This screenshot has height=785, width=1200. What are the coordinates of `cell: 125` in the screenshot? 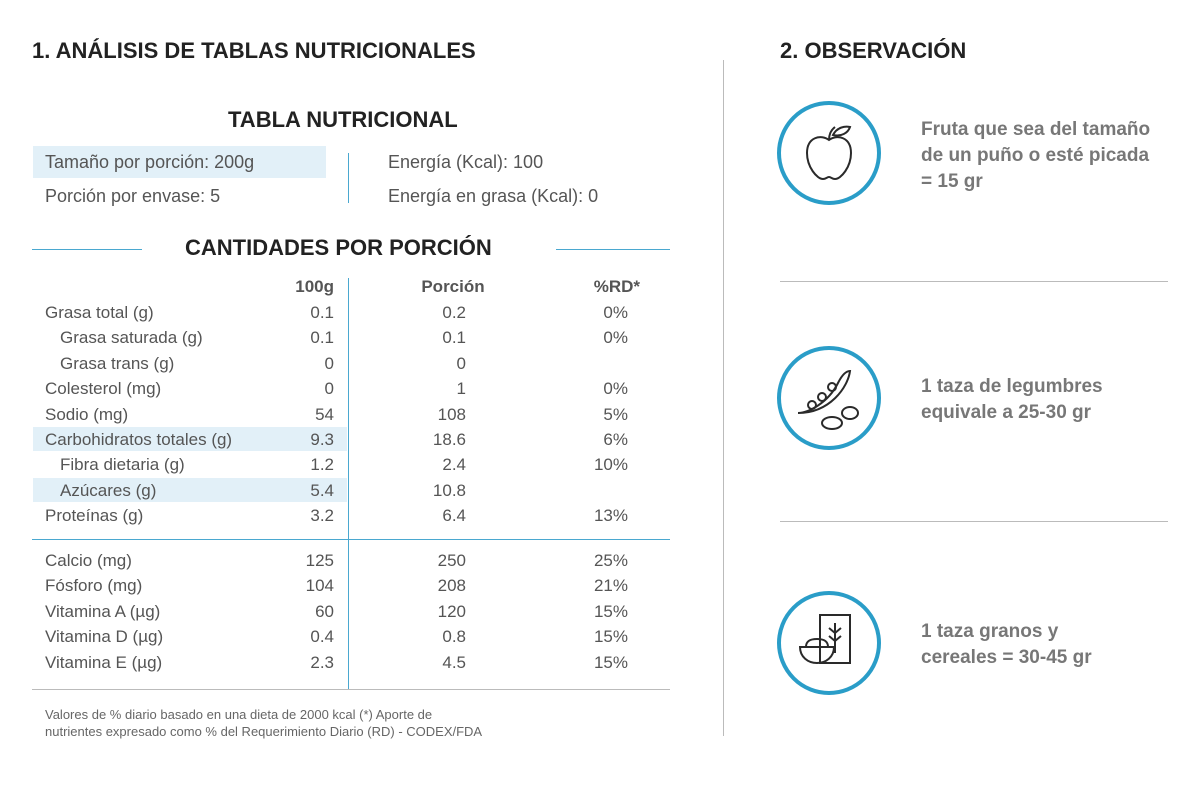 It's located at (319, 560).